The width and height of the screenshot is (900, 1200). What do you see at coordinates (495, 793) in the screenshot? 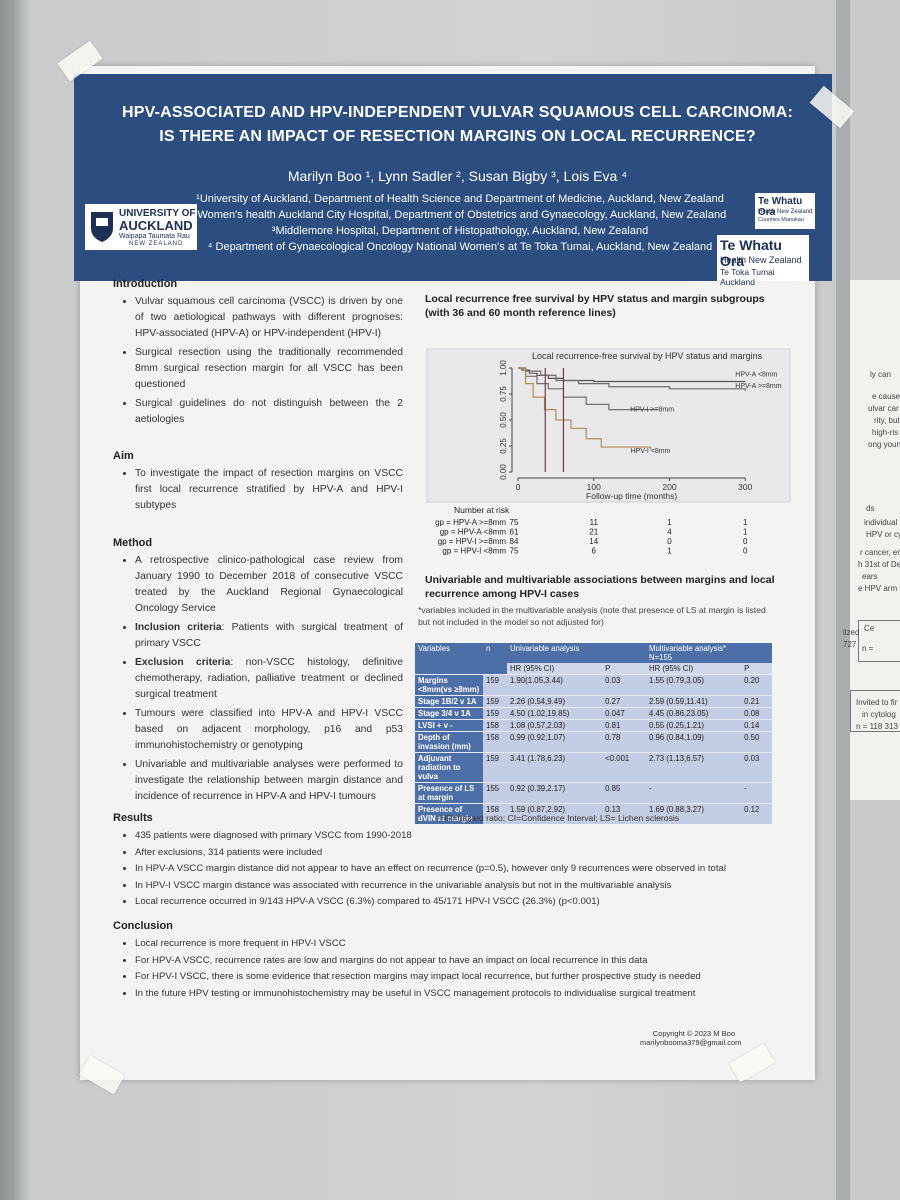
I see `table-cell: 155` at bounding box center [495, 793].